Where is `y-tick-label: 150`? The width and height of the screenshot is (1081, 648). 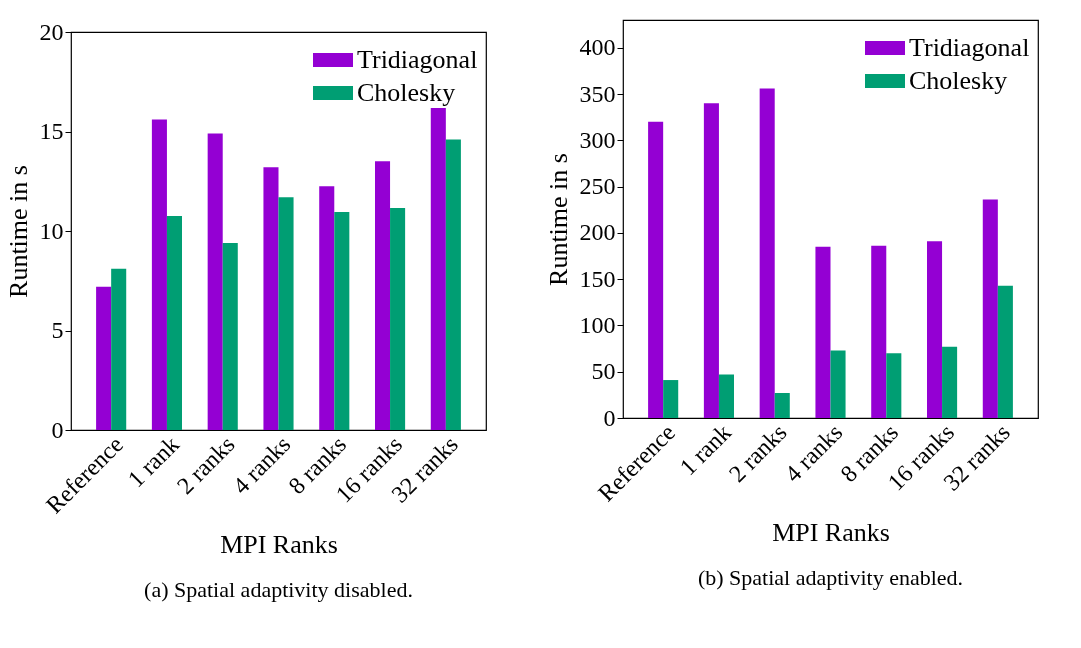 y-tick-label: 150 is located at coordinates (597, 278).